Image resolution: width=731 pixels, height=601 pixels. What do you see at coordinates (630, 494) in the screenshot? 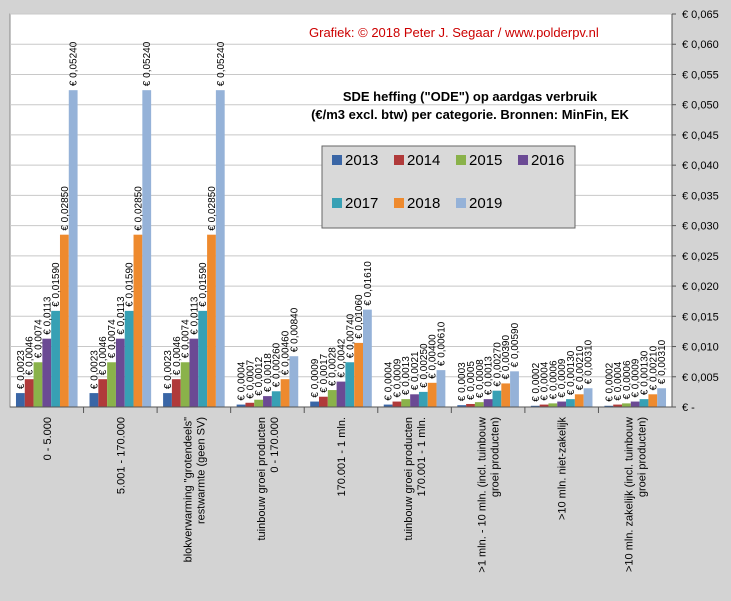
I see `category-label: >10 mln. zakelijk (incl. tuinbouw` at bounding box center [630, 494].